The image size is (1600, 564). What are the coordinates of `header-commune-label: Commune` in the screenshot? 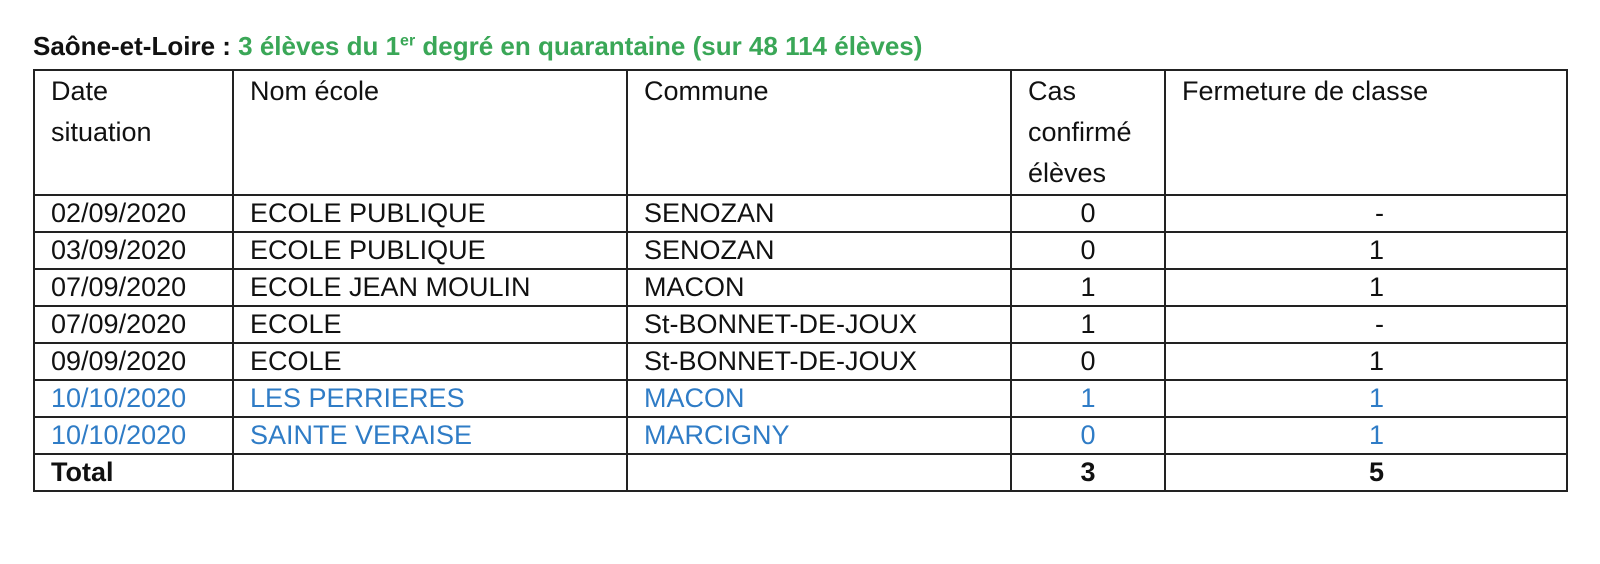 It's located at (706, 91).